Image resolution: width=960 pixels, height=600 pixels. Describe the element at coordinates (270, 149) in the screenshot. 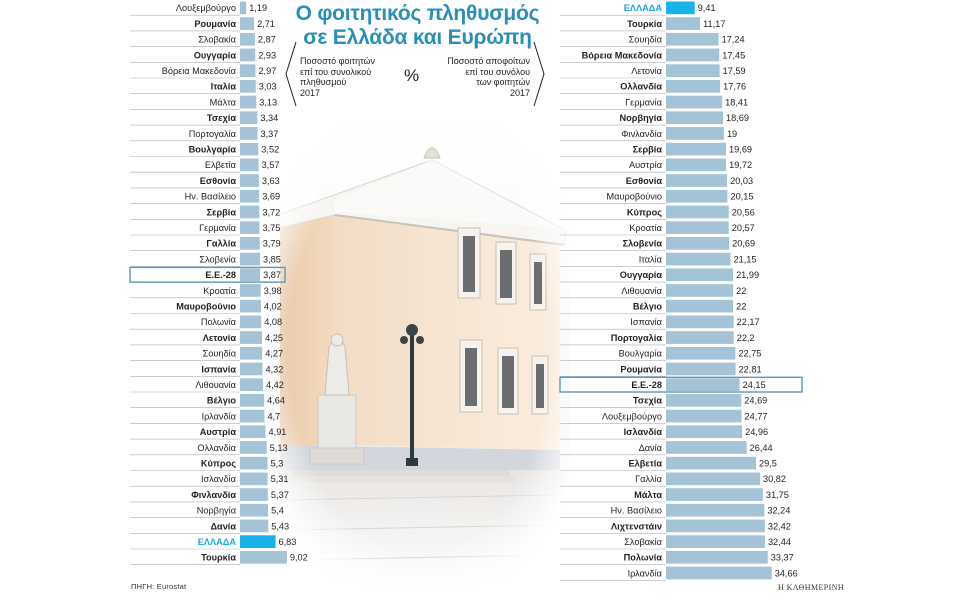

I see `value-label: 3,52` at that location.